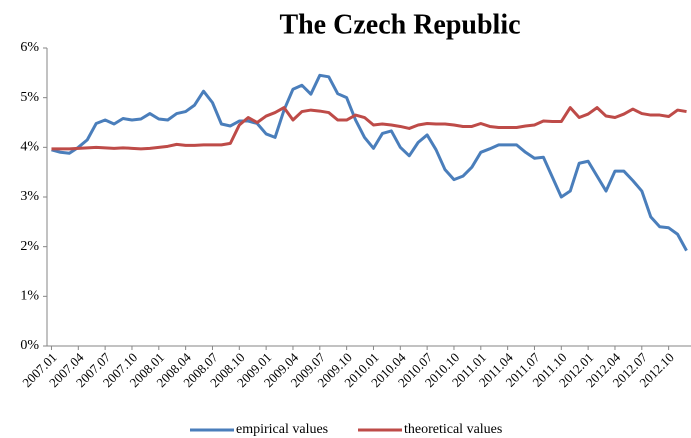  I want to click on y-tick-label: 6%, so click(29, 47).